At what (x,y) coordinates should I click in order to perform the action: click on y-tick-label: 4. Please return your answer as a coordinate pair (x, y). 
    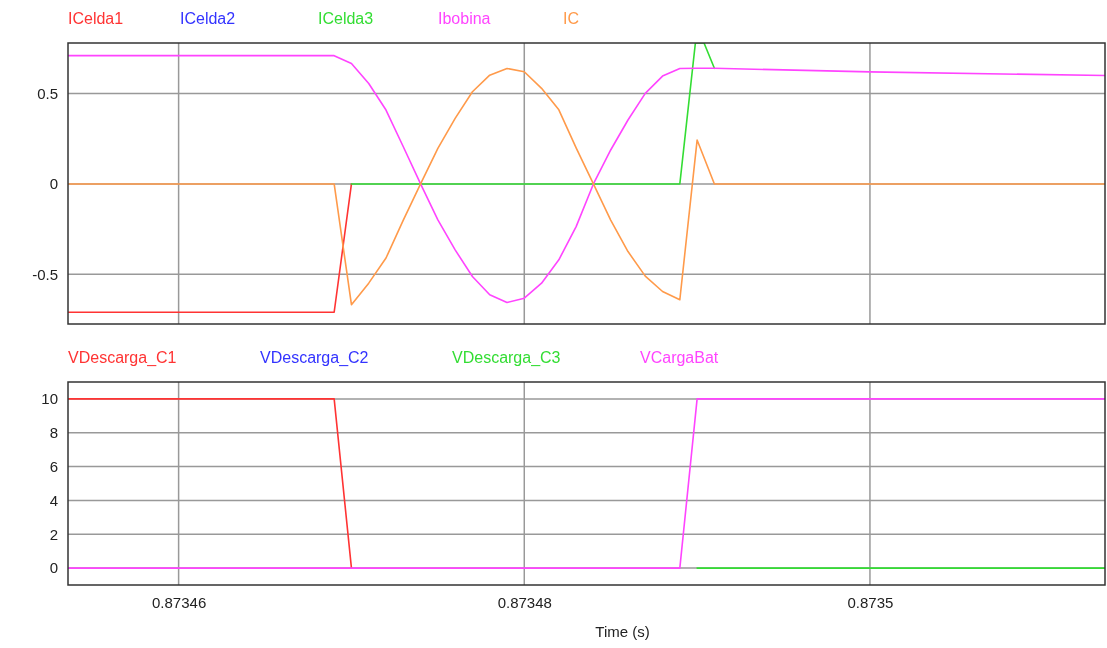
    Looking at the image, I should click on (53, 500).